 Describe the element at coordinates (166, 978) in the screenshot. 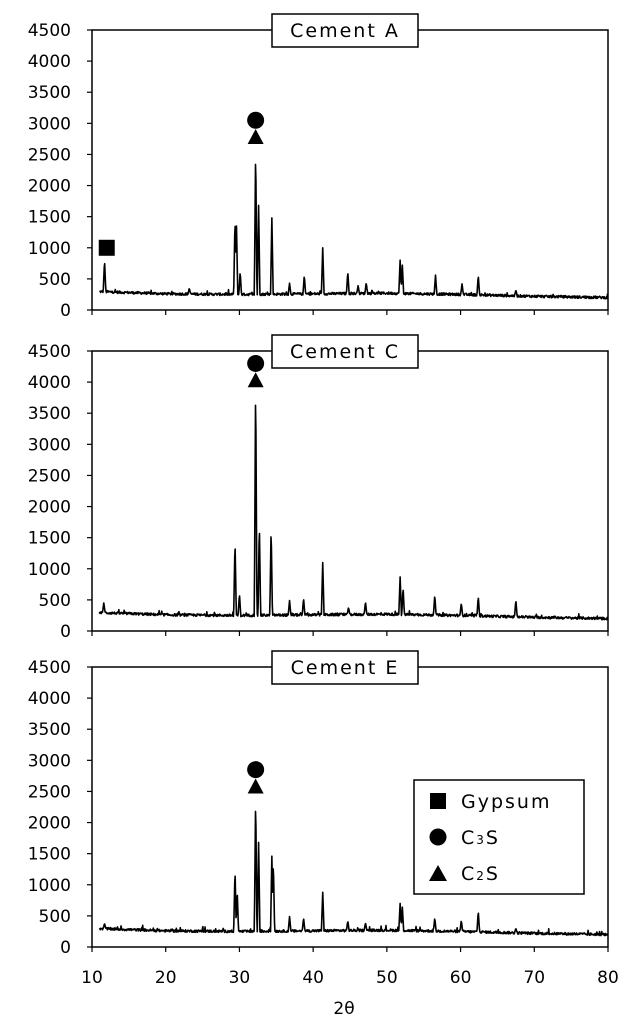

I see `x-tick-label: 20` at that location.